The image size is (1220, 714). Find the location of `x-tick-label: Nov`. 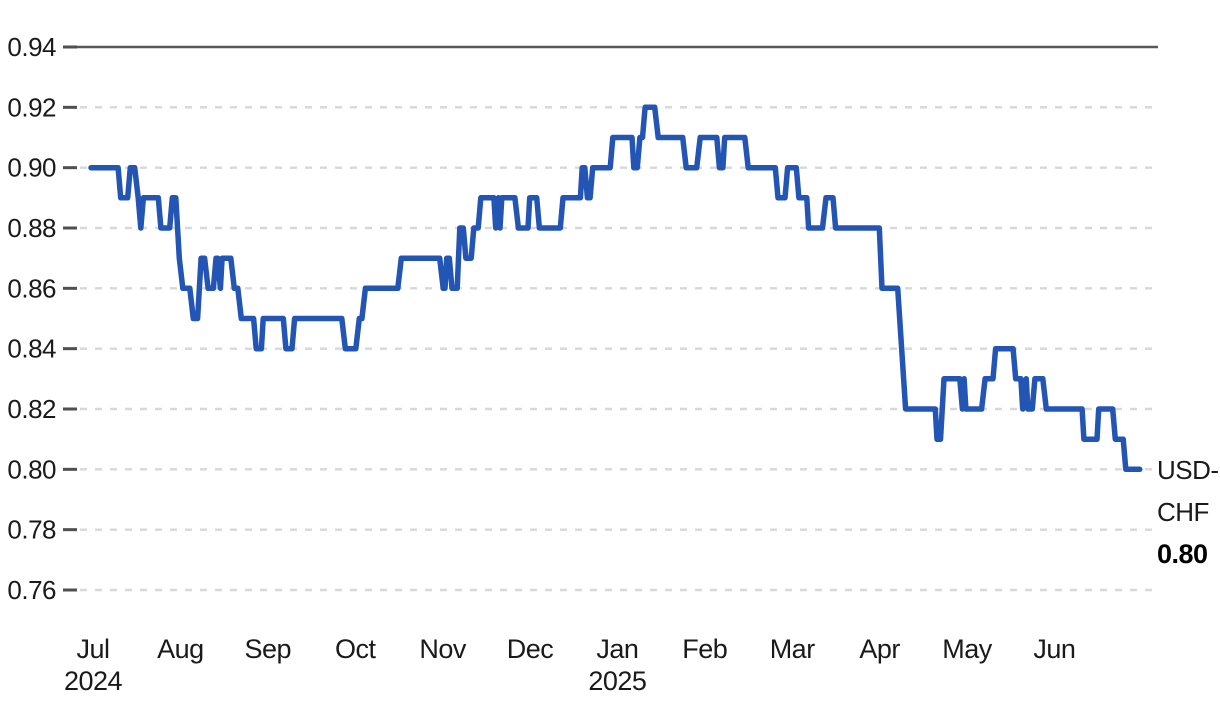

x-tick-label: Nov is located at coordinates (443, 649).